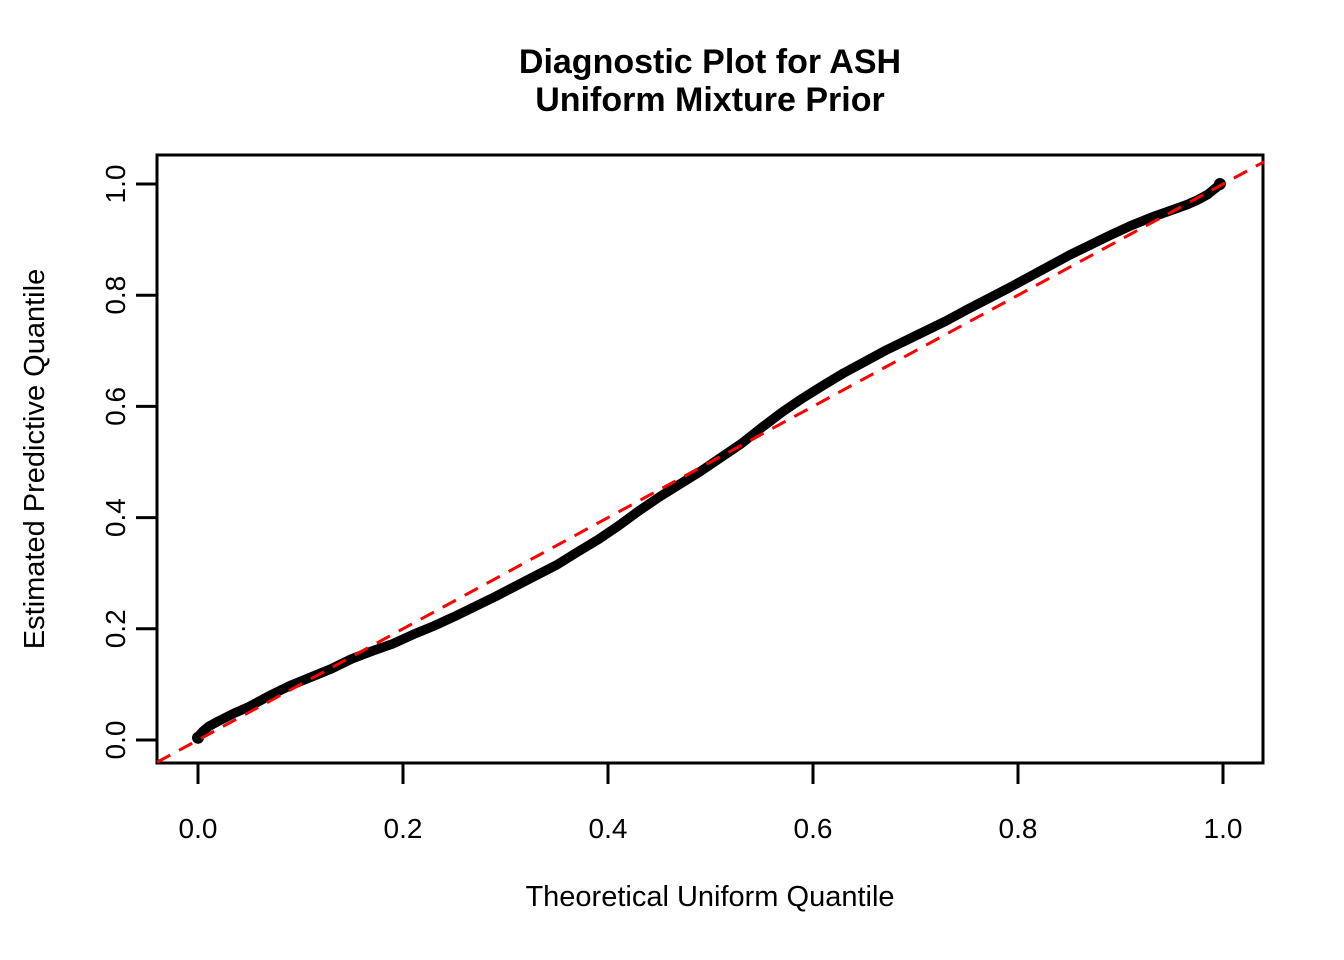 Image resolution: width=1344 pixels, height=960 pixels. What do you see at coordinates (115, 740) in the screenshot?
I see `y-tick-label: 0.0` at bounding box center [115, 740].